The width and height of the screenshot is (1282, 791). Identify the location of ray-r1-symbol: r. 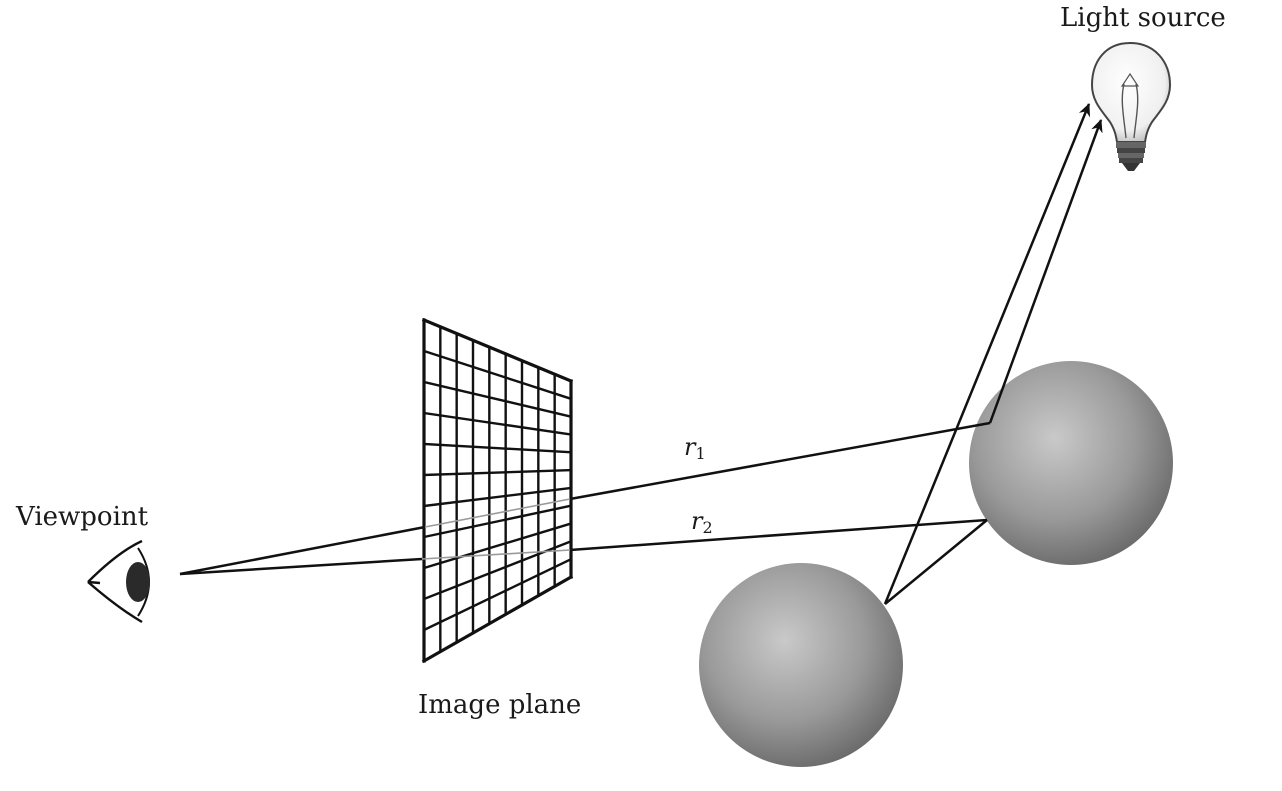
(690, 447).